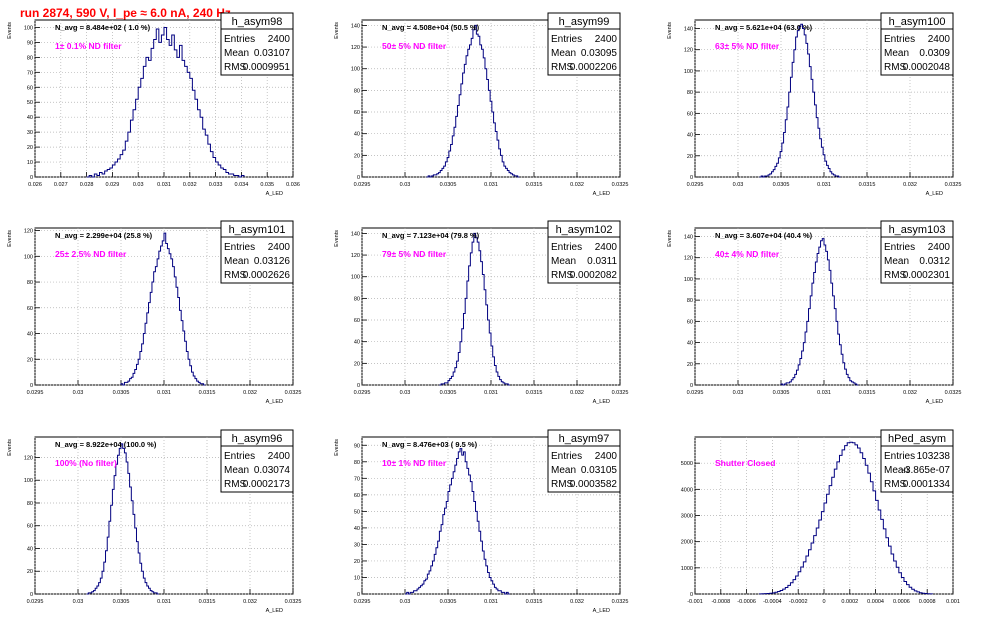  Describe the element at coordinates (104, 235) in the screenshot. I see `n-avg-annotation: N_avg = 2.299e+04 (25.8 %)` at that location.